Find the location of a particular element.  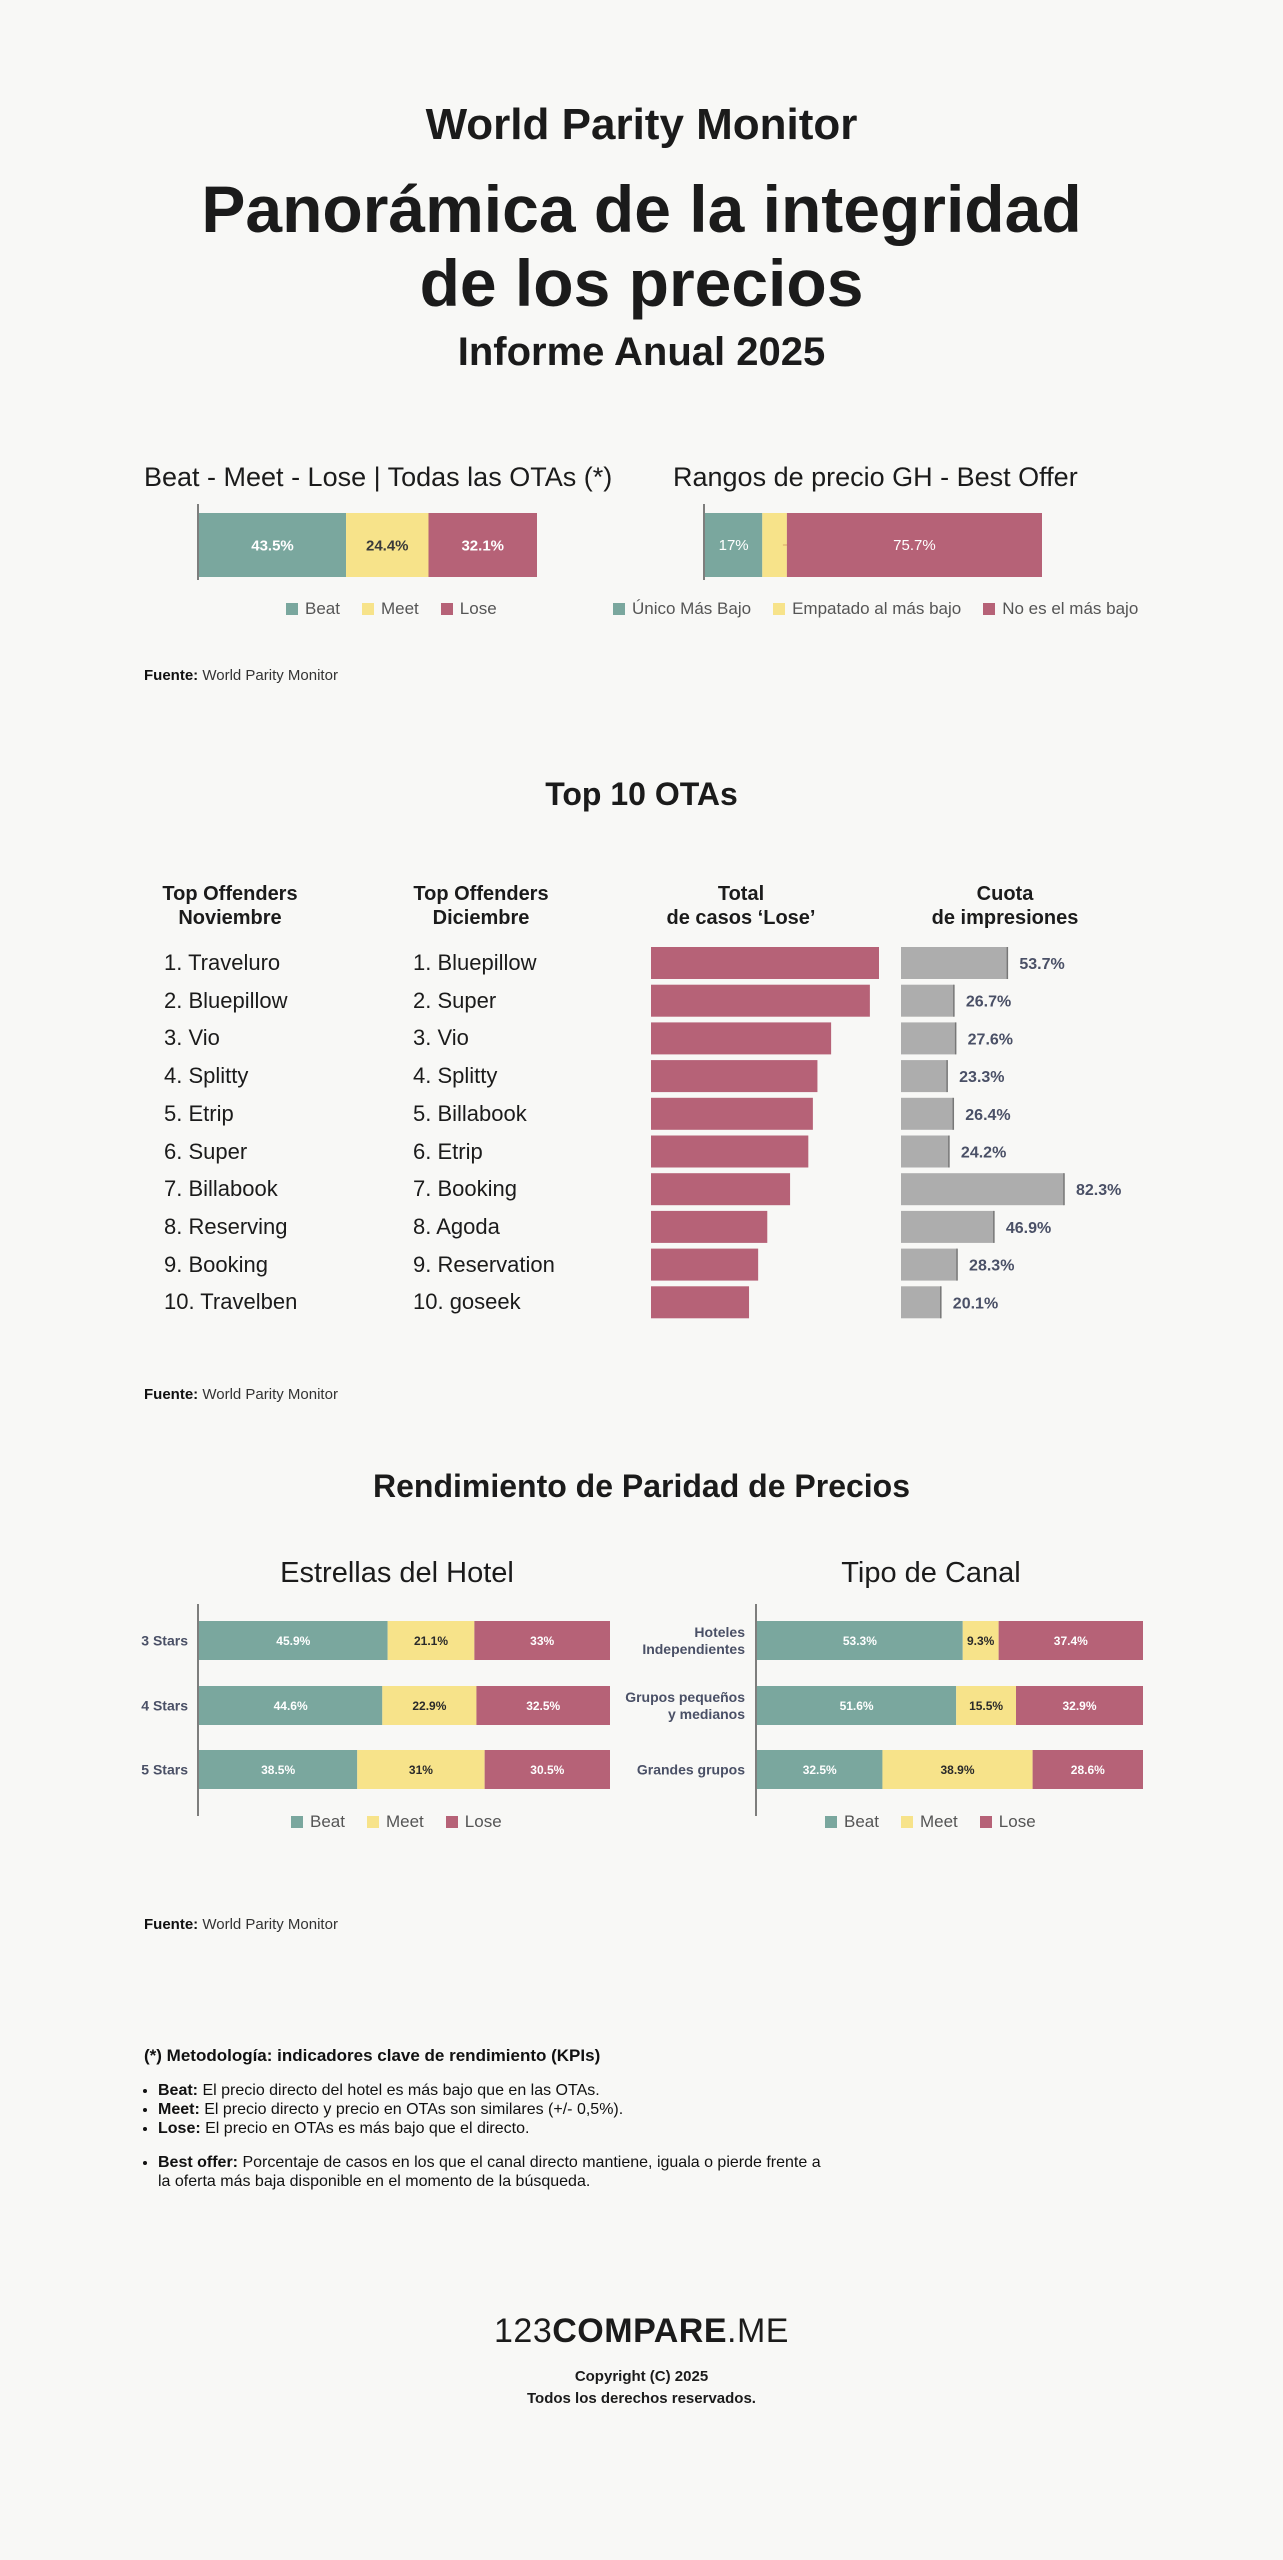

channel-category-label: Grandes grupos is located at coordinates (691, 1770).